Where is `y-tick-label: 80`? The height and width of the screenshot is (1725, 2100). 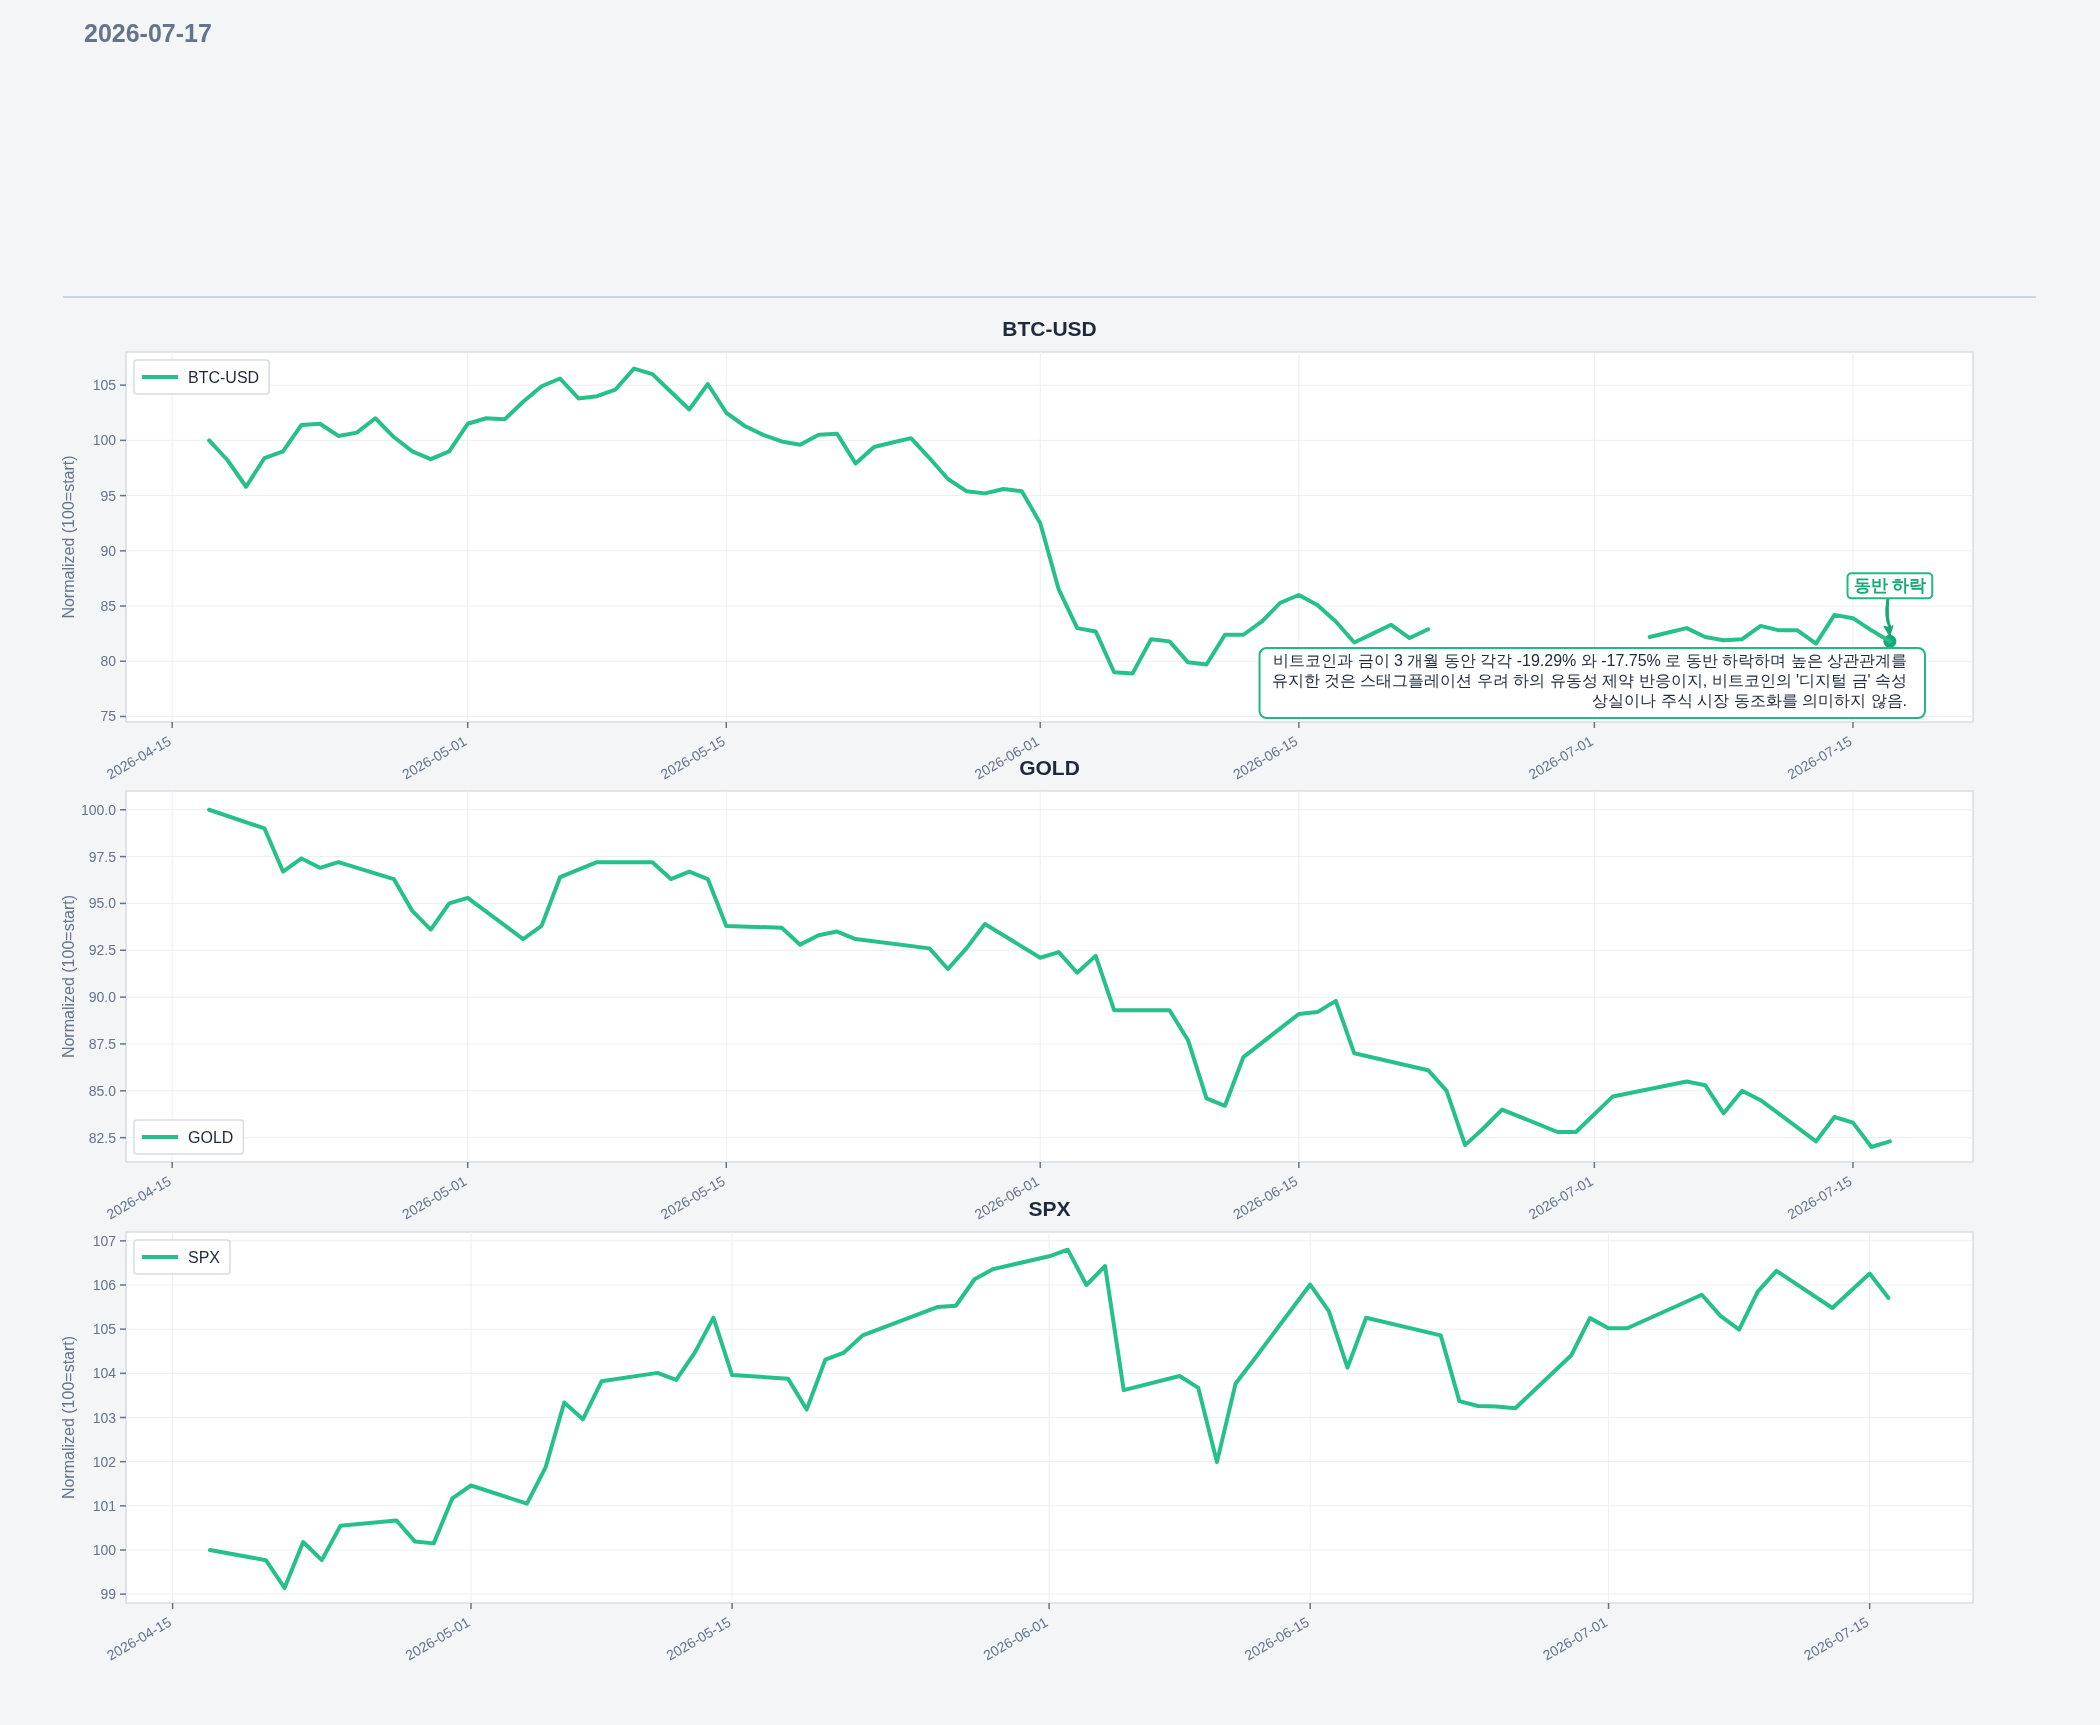 y-tick-label: 80 is located at coordinates (108, 661).